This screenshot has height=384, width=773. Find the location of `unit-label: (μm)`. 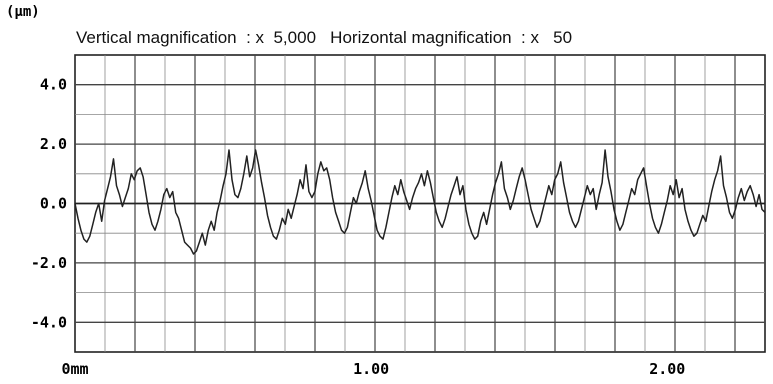

unit-label: (μm) is located at coordinates (23, 12).